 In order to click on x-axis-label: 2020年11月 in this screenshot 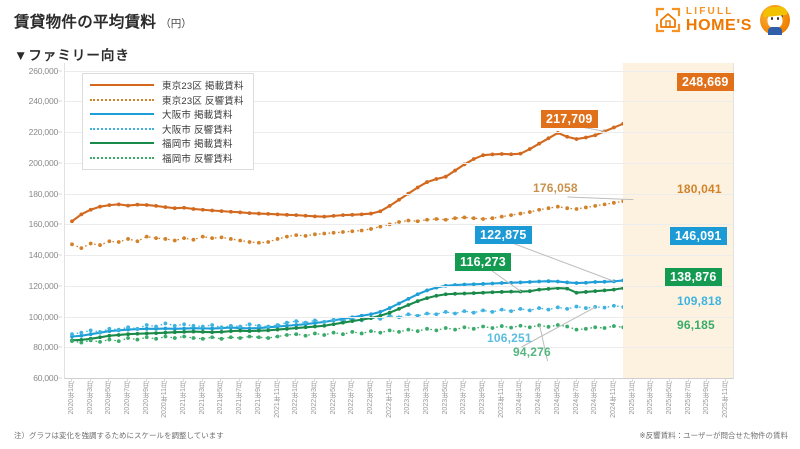, I will do `click(165, 399)`.